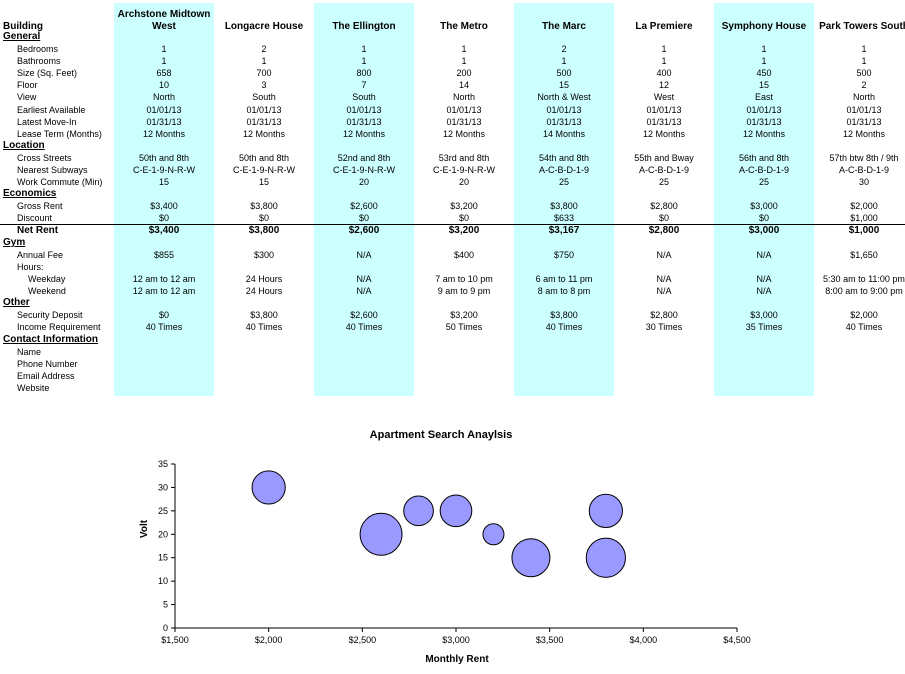 The width and height of the screenshot is (905, 674). Describe the element at coordinates (664, 97) in the screenshot. I see `table-cell: West` at that location.